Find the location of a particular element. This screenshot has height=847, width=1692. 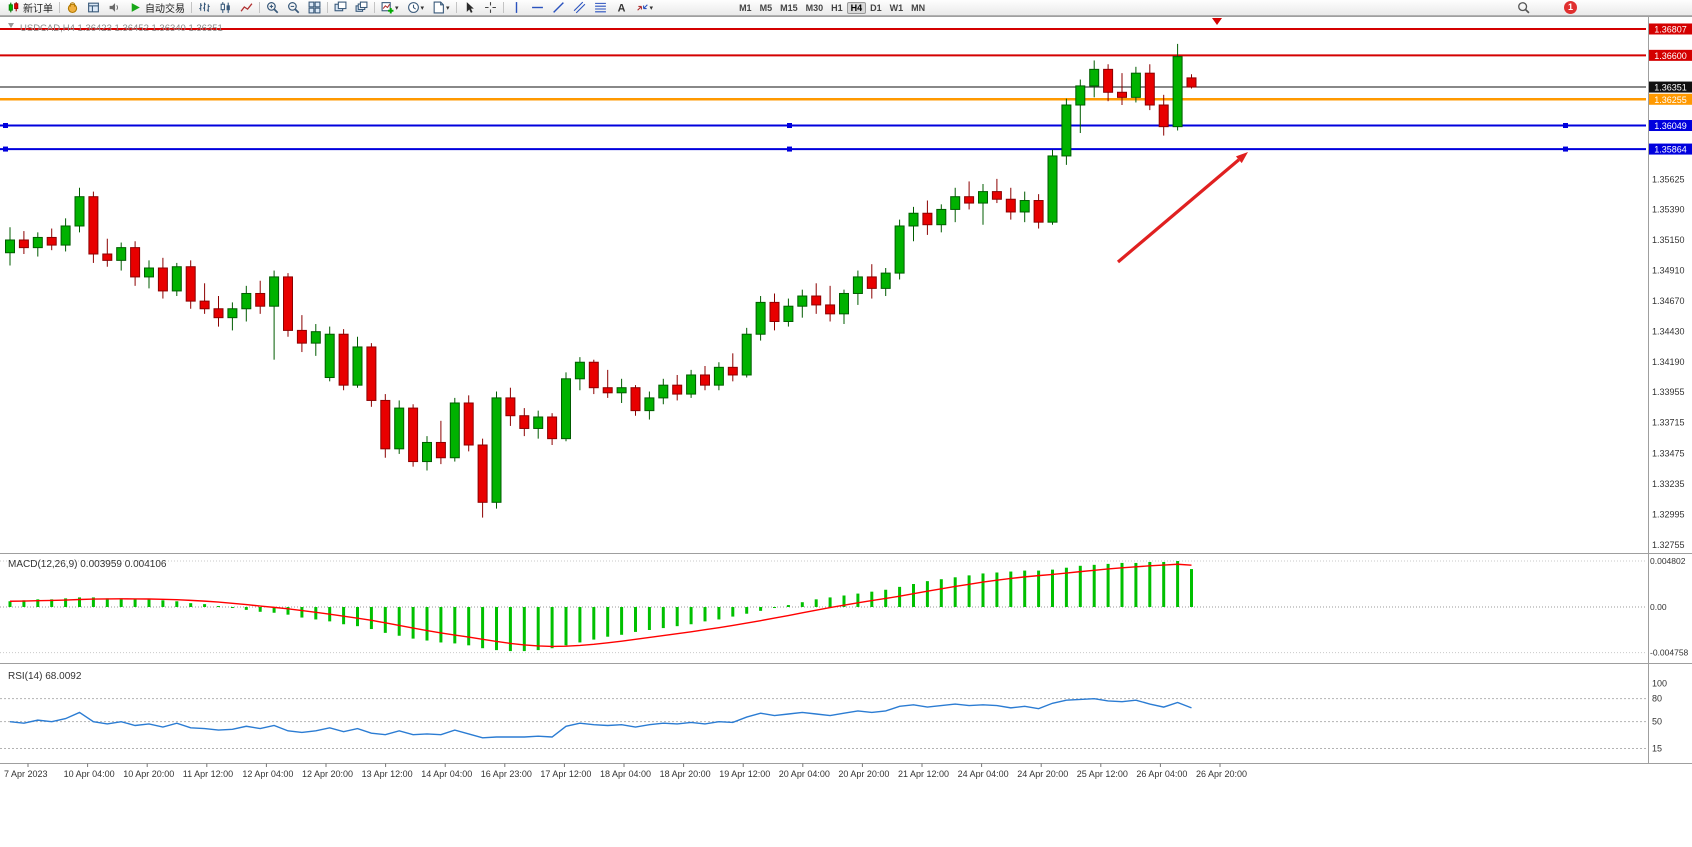

svg-text: 1.34190 is located at coordinates (1668, 362).